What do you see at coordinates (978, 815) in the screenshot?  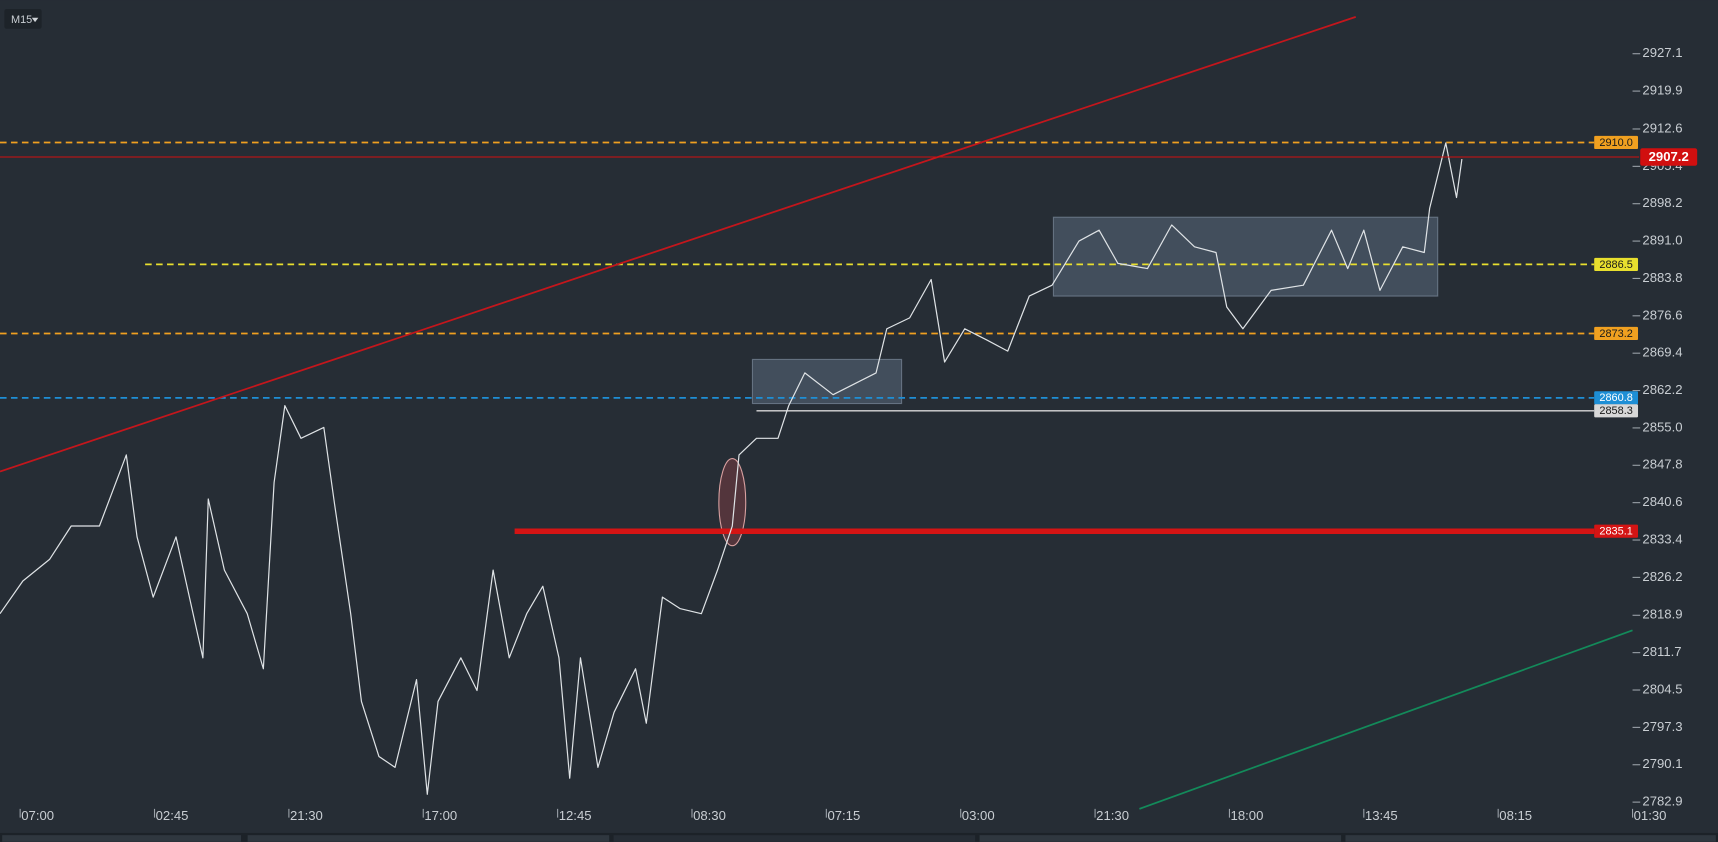 I see `x-tick-label: 03:00` at bounding box center [978, 815].